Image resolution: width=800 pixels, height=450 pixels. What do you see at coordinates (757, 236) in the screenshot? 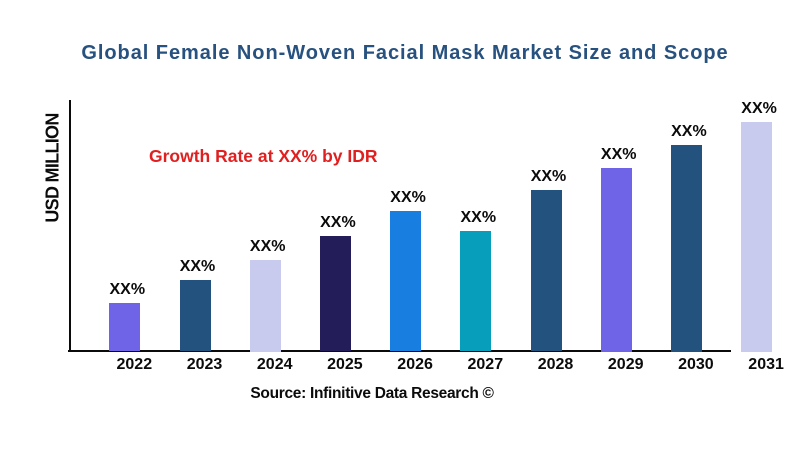
I see `bar-2031` at bounding box center [757, 236].